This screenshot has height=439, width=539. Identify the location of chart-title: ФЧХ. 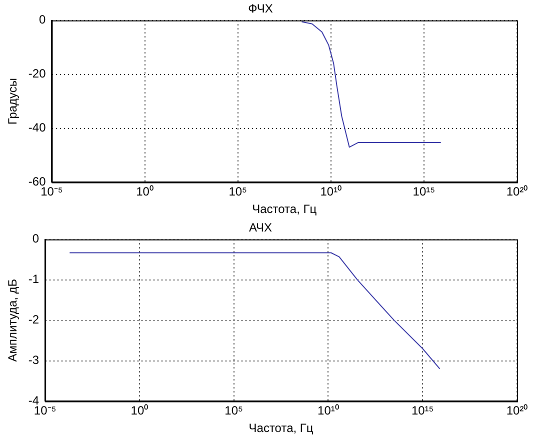
(260, 9).